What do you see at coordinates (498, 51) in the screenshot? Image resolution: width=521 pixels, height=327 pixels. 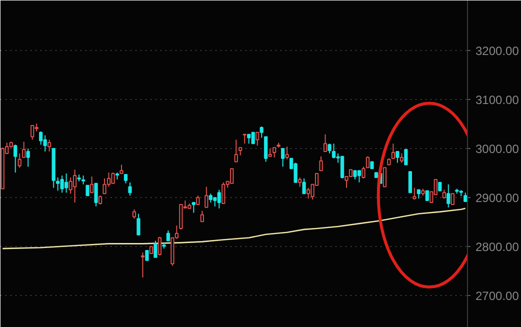 I see `y-tick-label: 3200.00` at bounding box center [498, 51].